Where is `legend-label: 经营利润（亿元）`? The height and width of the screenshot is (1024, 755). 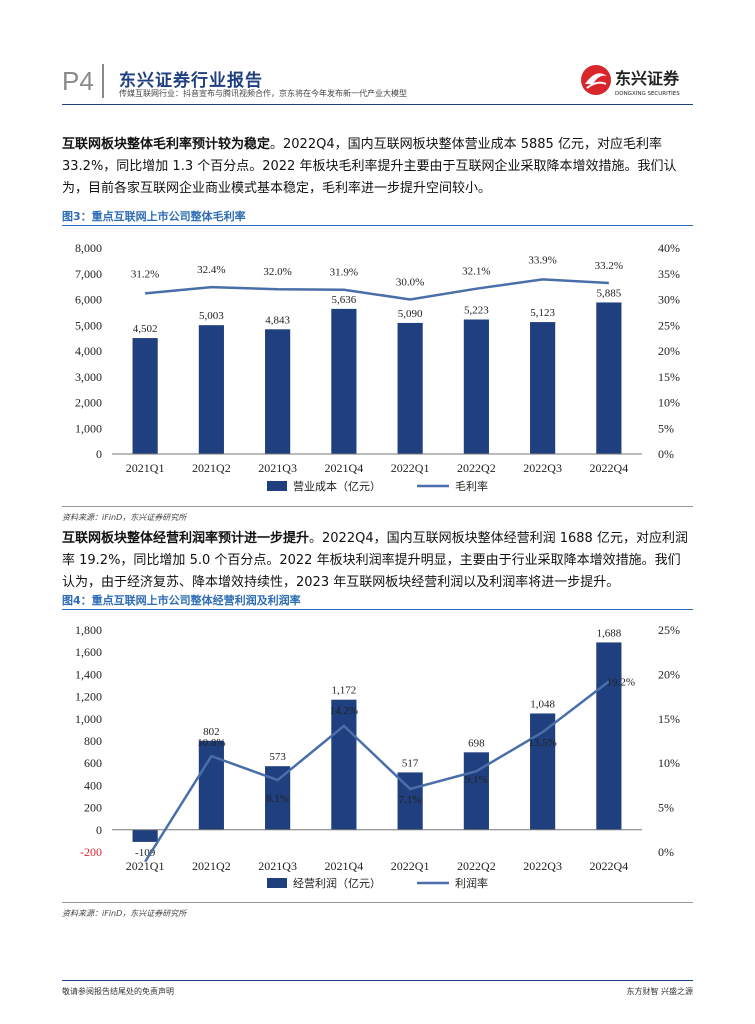
legend-label: 经营利润（亿元） is located at coordinates (337, 883).